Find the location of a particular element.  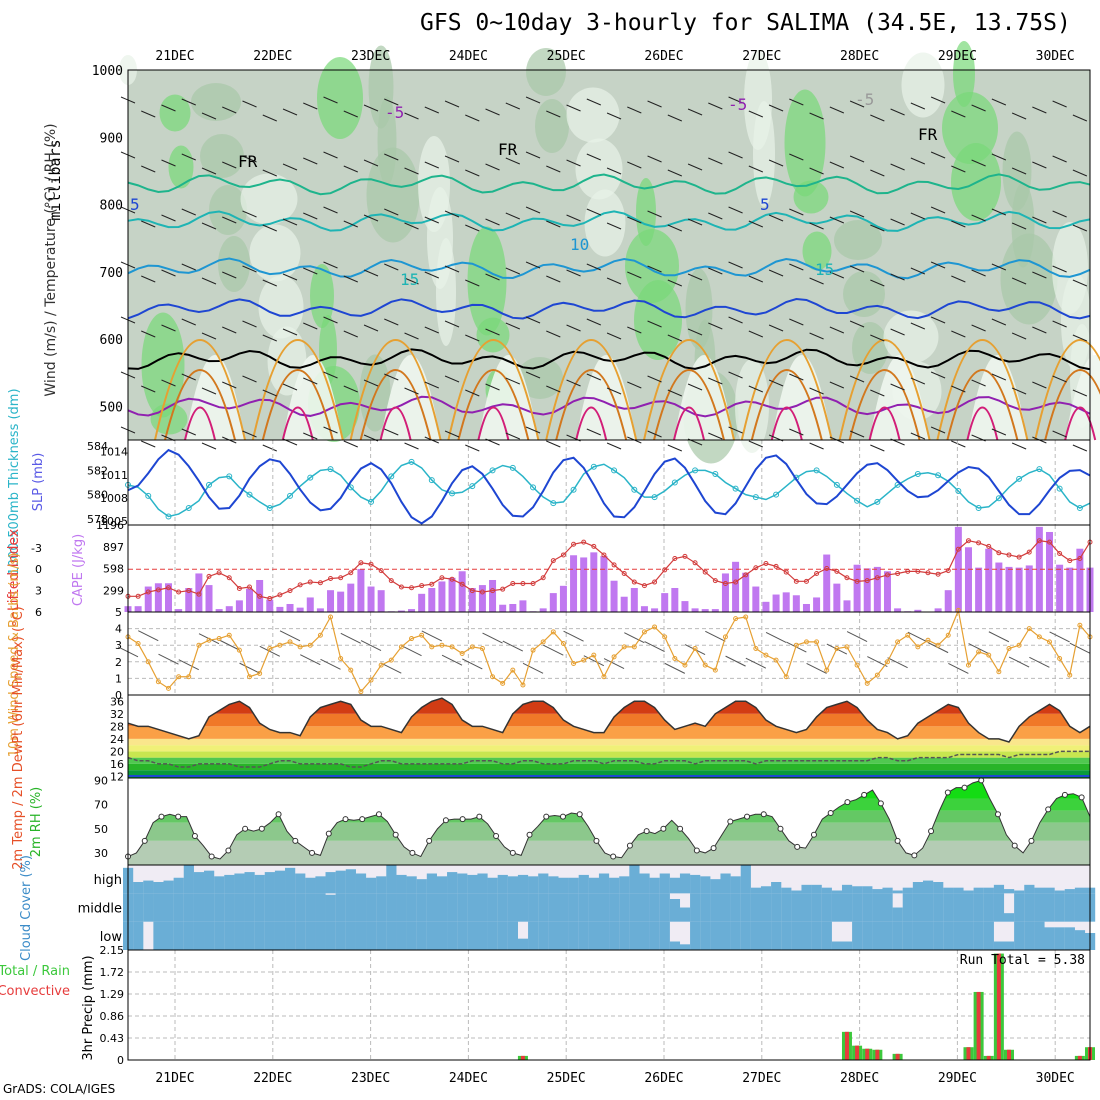

isotherm-line is located at coordinates (609, 184).